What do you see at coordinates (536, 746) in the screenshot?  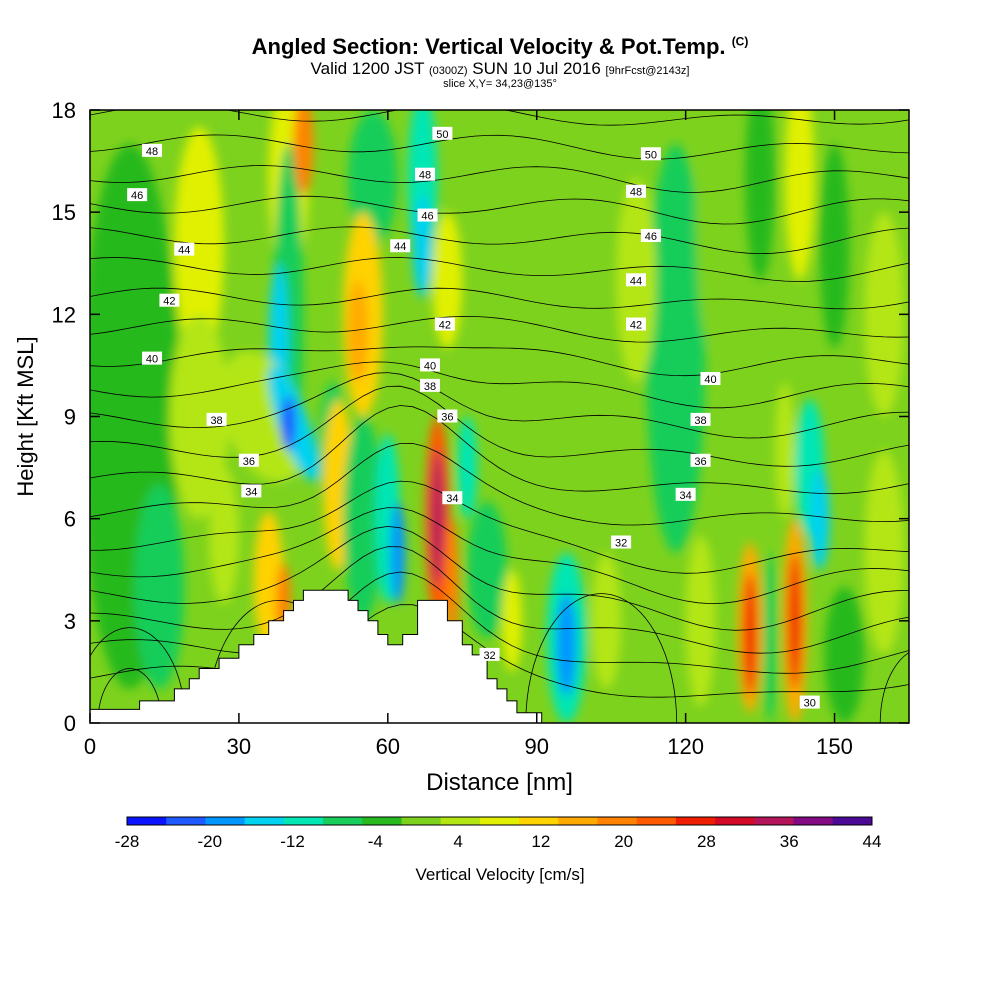 I see `x-tick-label: 90` at bounding box center [536, 746].